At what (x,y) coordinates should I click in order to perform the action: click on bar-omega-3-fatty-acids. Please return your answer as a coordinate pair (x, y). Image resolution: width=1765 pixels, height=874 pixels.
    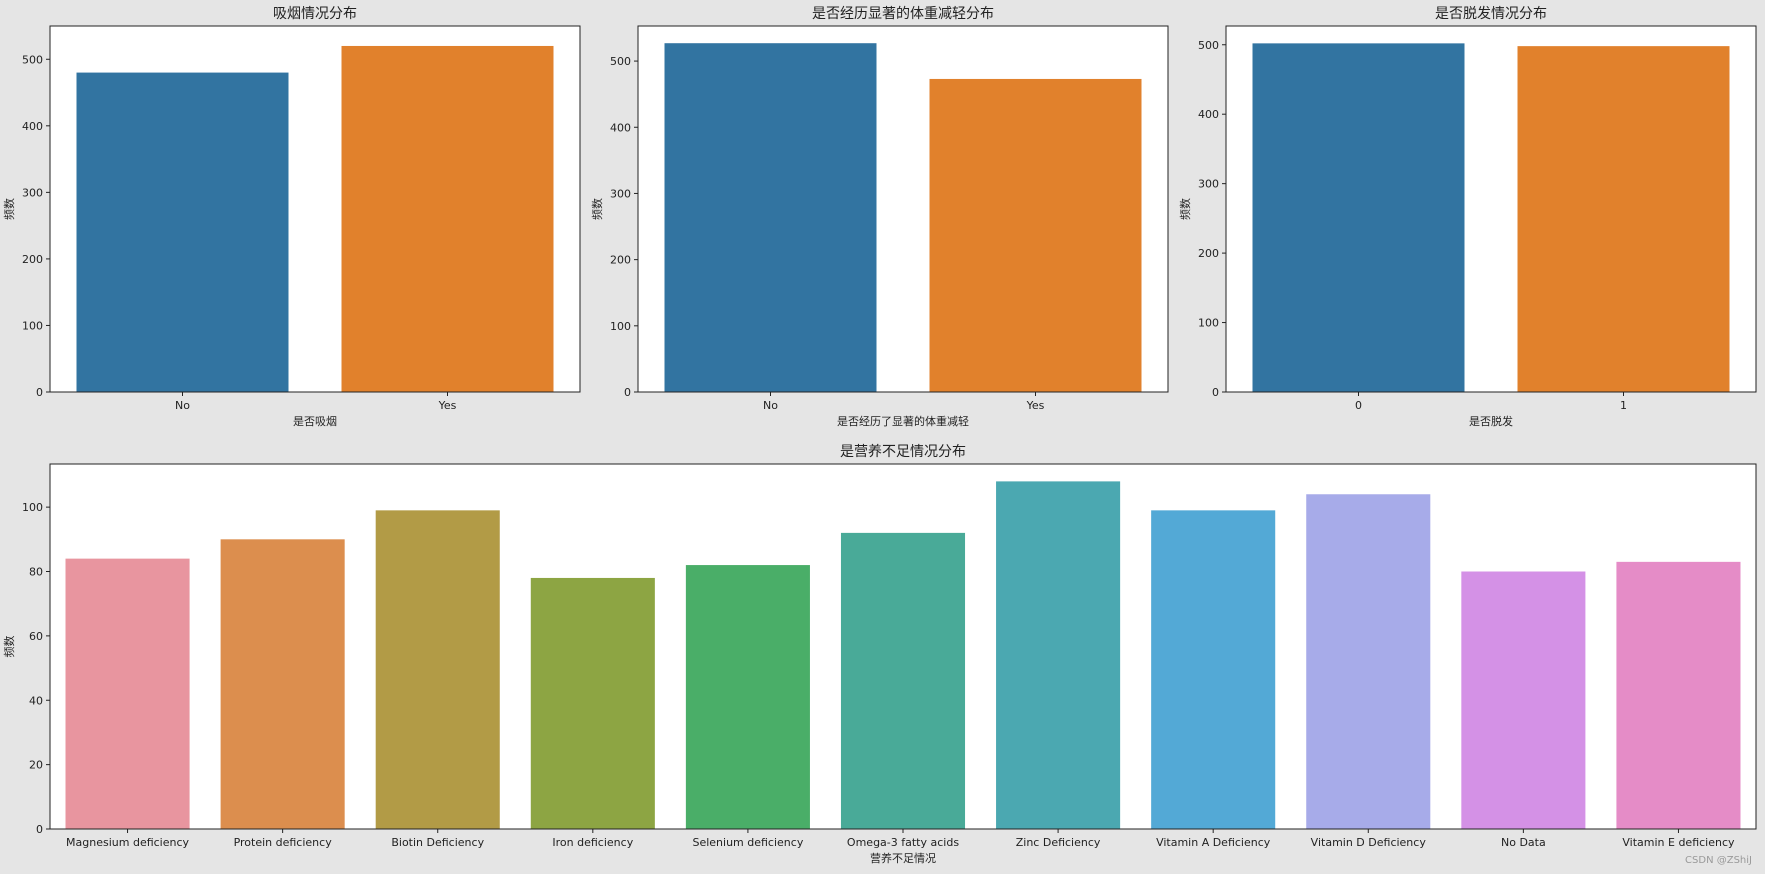
    Looking at the image, I should click on (903, 680).